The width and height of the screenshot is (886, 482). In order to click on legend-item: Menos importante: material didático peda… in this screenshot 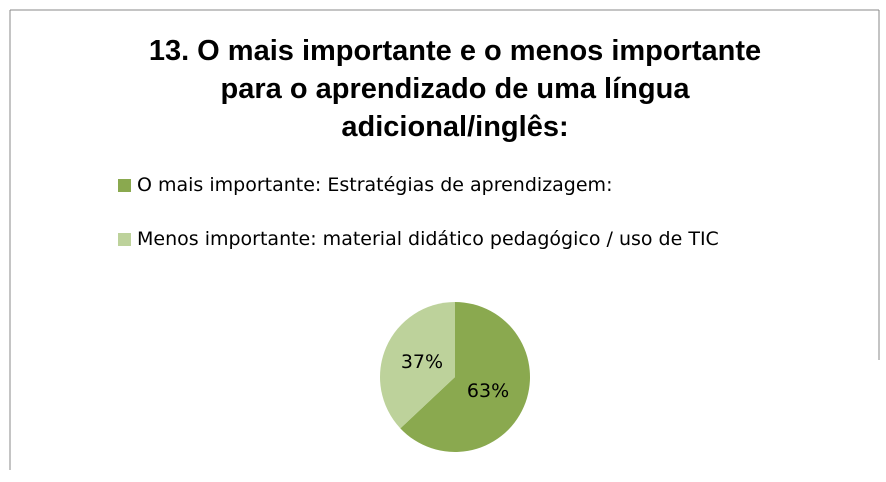, I will do `click(418, 239)`.